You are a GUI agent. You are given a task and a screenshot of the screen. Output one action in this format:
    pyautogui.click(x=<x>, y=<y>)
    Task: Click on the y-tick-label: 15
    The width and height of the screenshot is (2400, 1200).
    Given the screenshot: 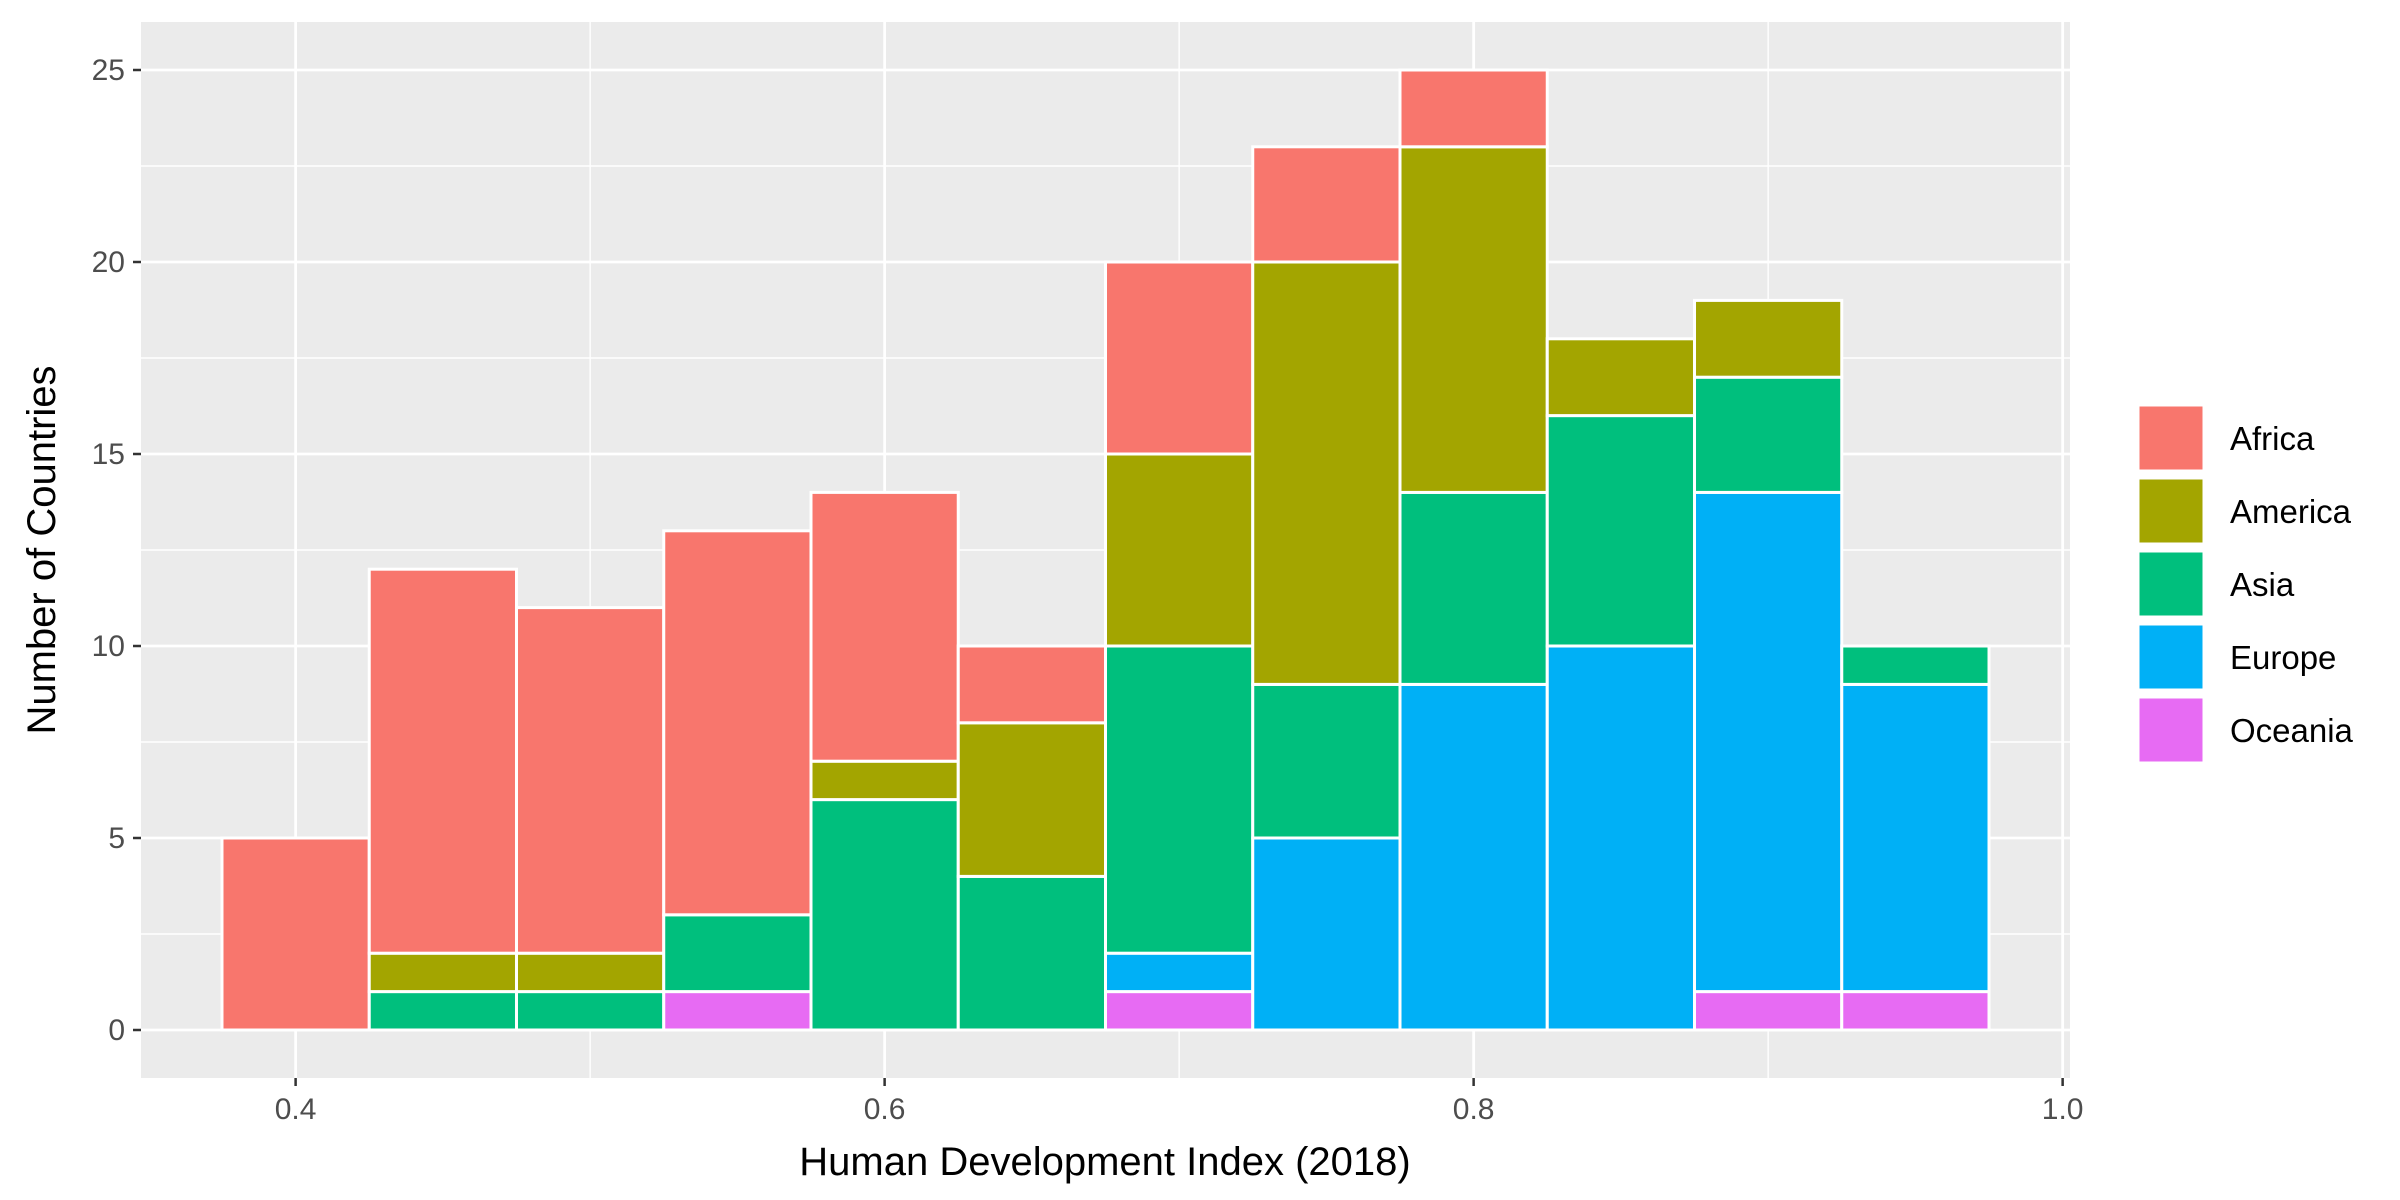 What is the action you would take?
    pyautogui.click(x=108, y=454)
    